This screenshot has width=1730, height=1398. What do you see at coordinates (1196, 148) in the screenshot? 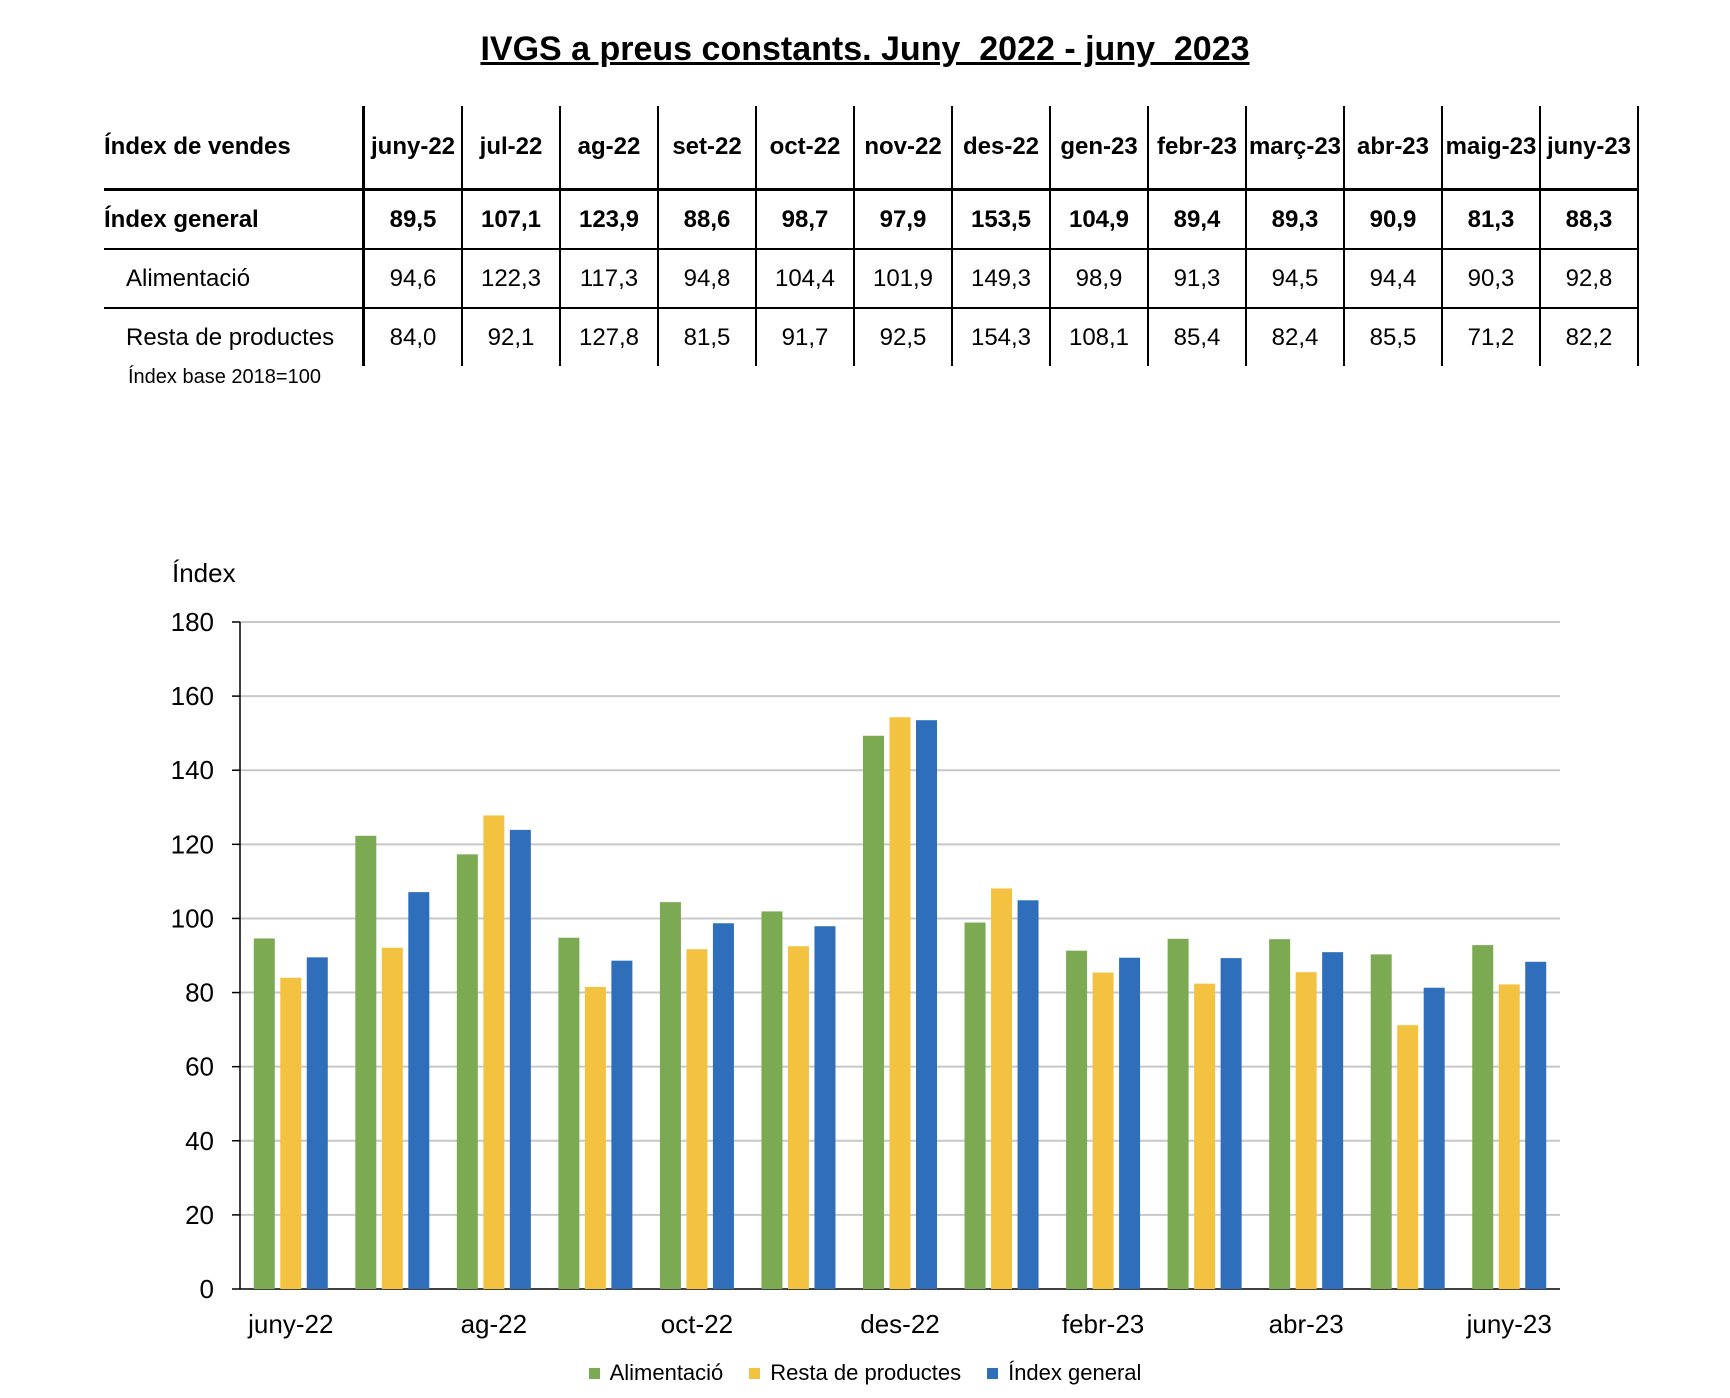
I see `table-column-header: febr-23` at bounding box center [1196, 148].